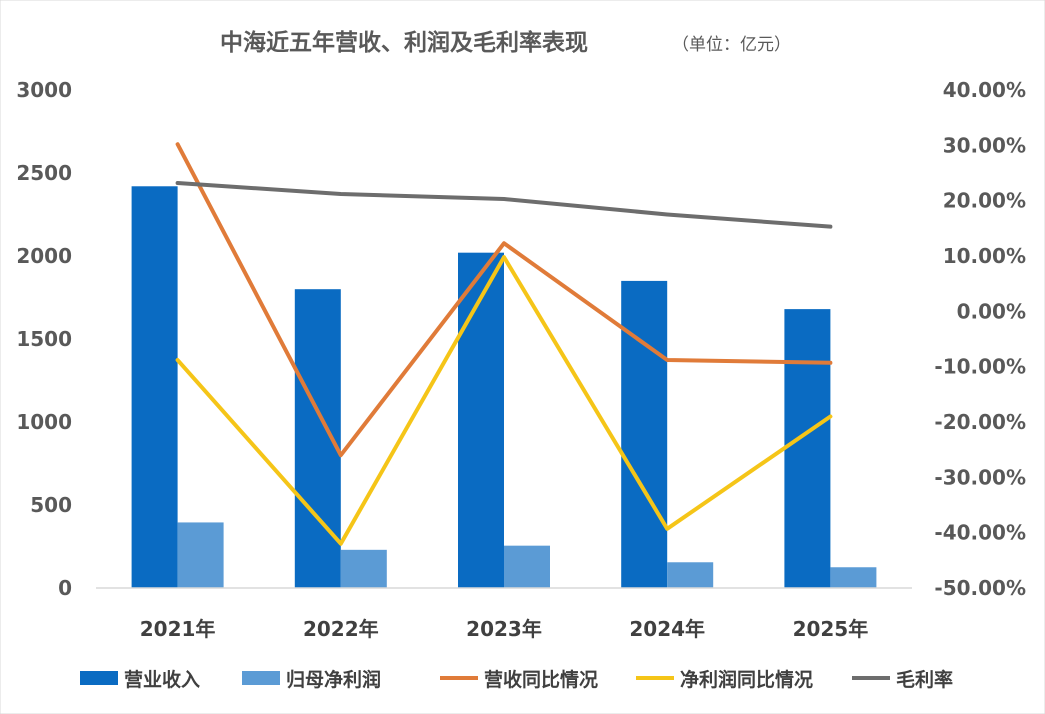 The height and width of the screenshot is (714, 1045). Describe the element at coordinates (984, 256) in the screenshot. I see `right-tick-label: 10.00%` at that location.